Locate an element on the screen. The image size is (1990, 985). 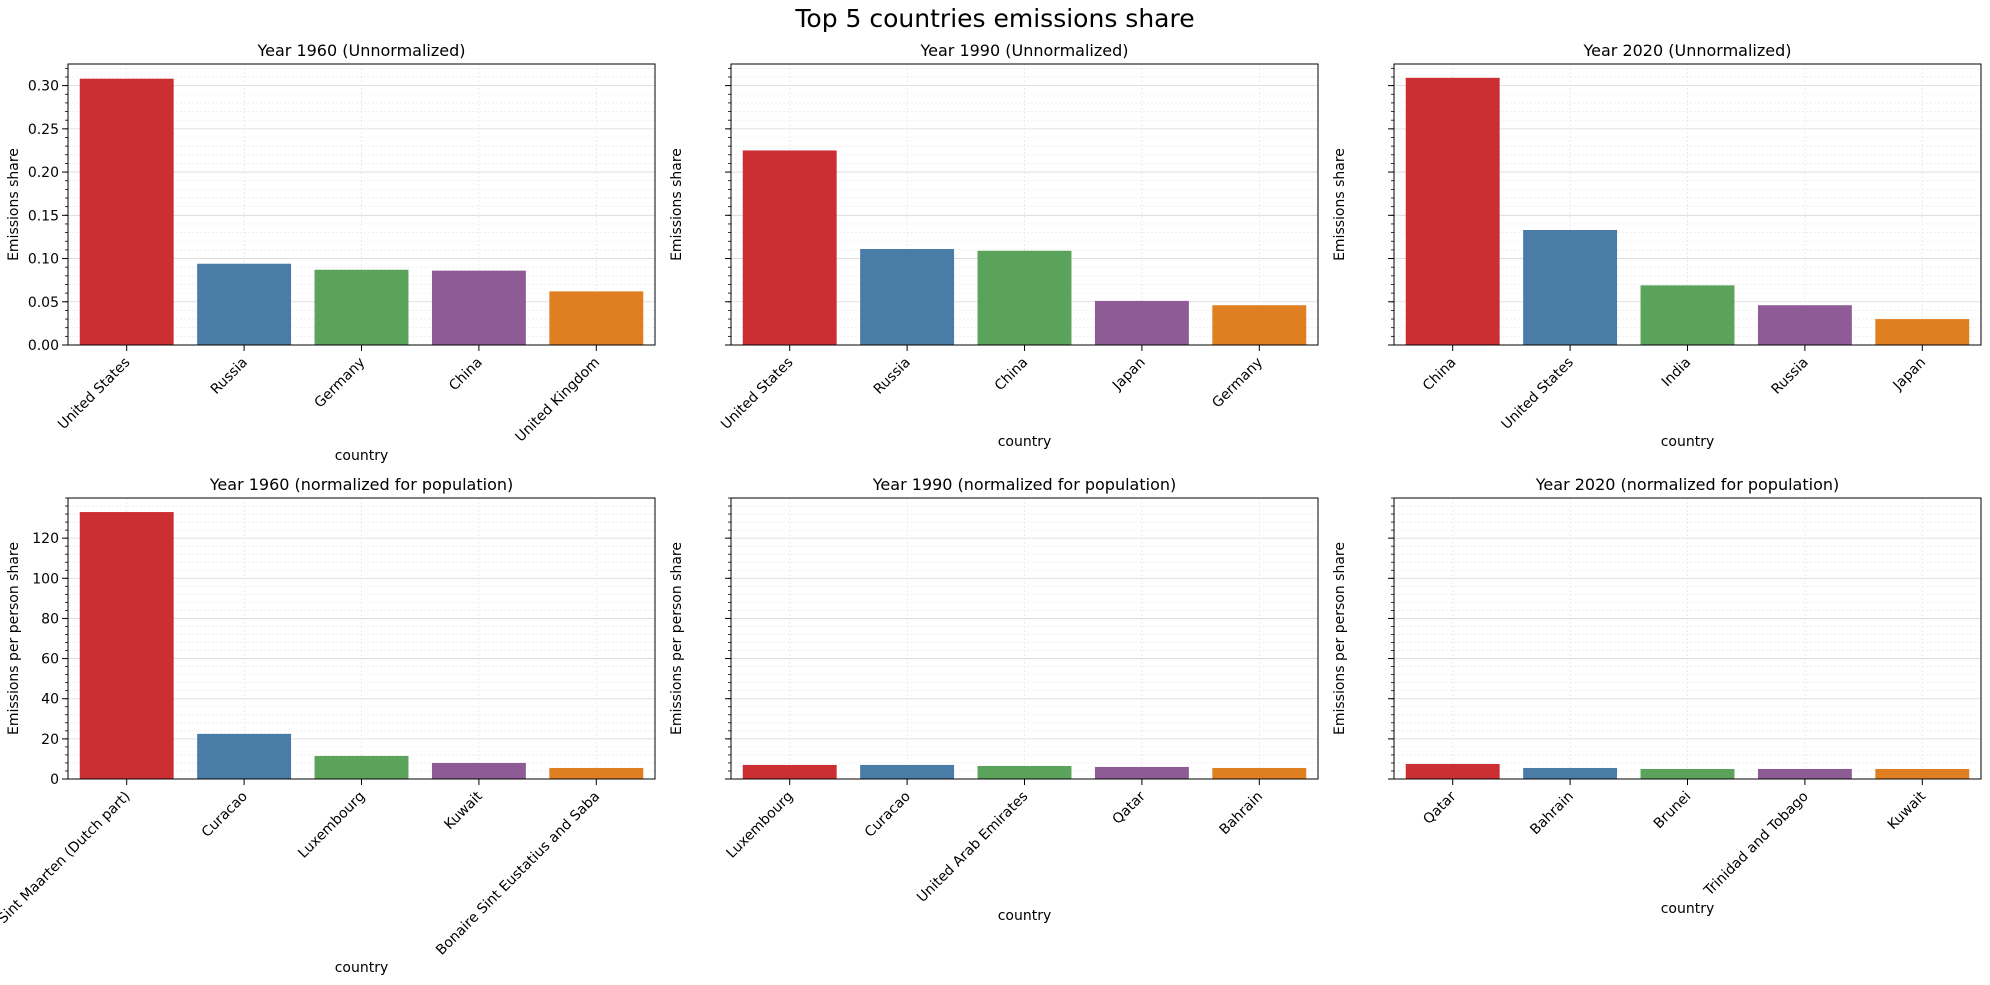
y-tick-label: 0.15 is located at coordinates (43, 216).